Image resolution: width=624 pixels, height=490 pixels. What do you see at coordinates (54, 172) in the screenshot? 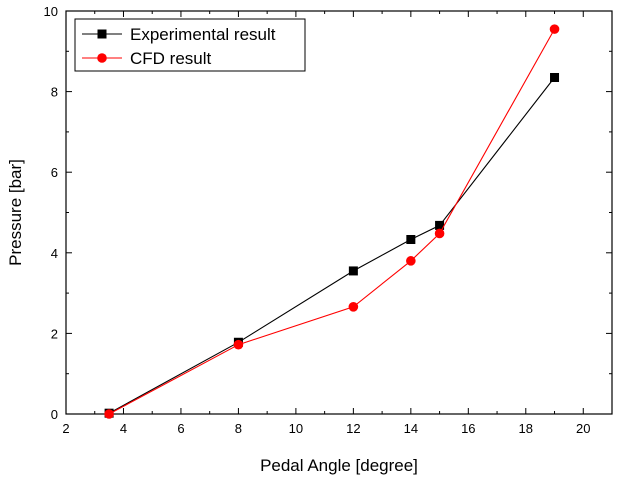
I see `y-tick-label: 6` at bounding box center [54, 172].